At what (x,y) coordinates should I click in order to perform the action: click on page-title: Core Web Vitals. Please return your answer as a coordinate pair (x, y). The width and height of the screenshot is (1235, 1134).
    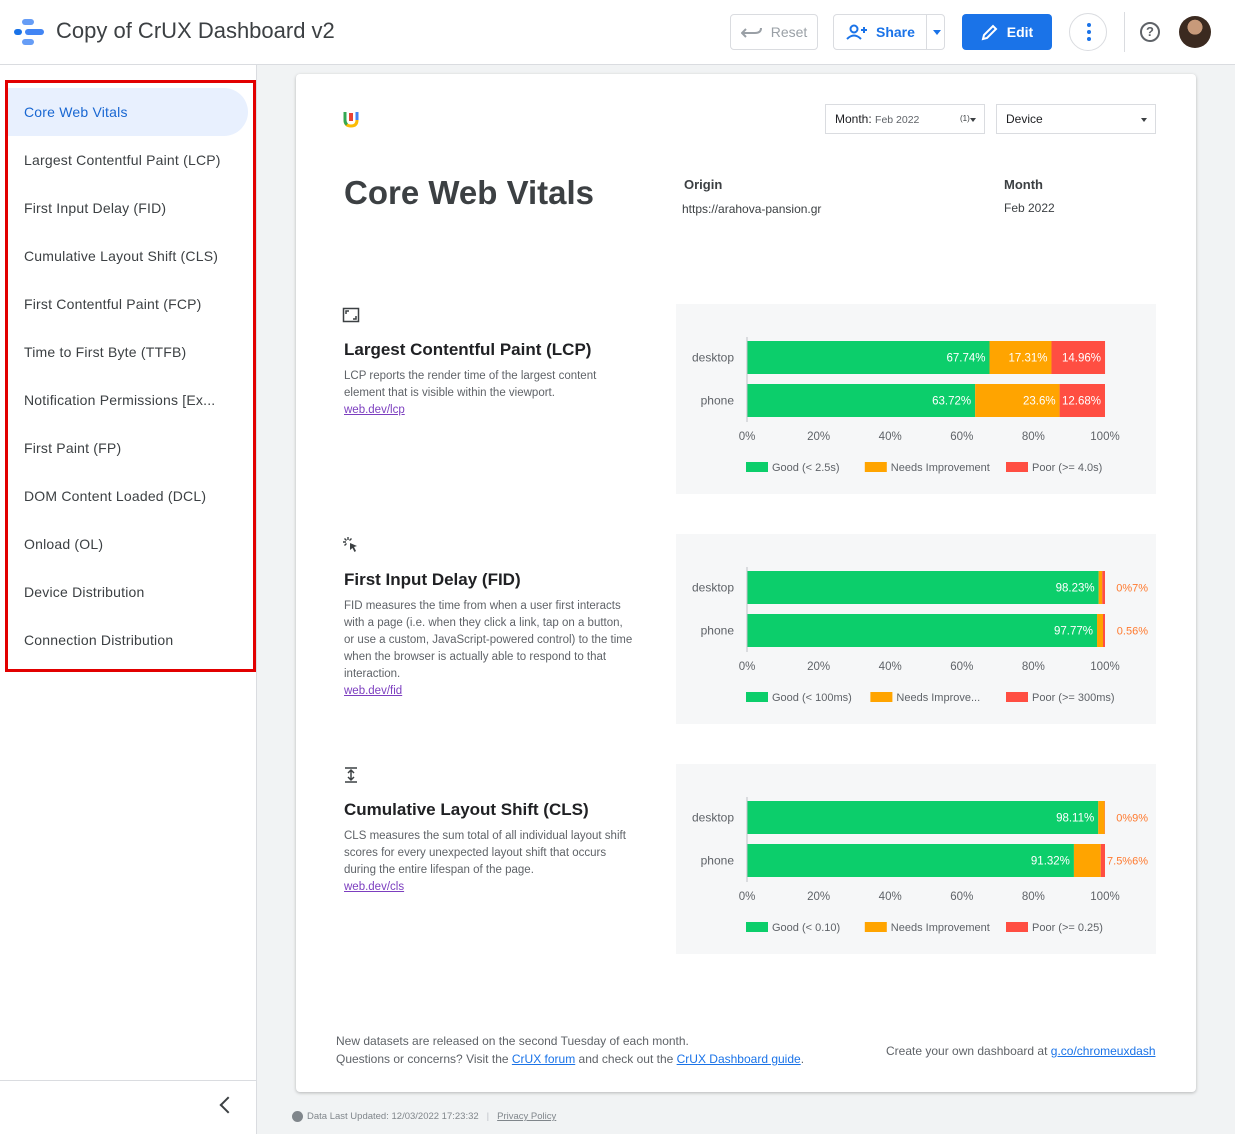
    Looking at the image, I should click on (469, 192).